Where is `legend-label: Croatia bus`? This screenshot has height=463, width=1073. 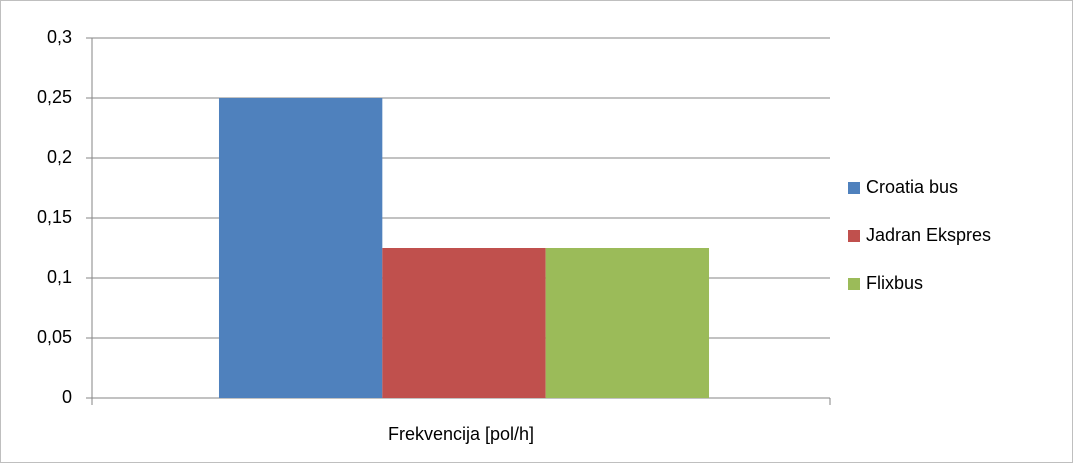 legend-label: Croatia bus is located at coordinates (912, 187).